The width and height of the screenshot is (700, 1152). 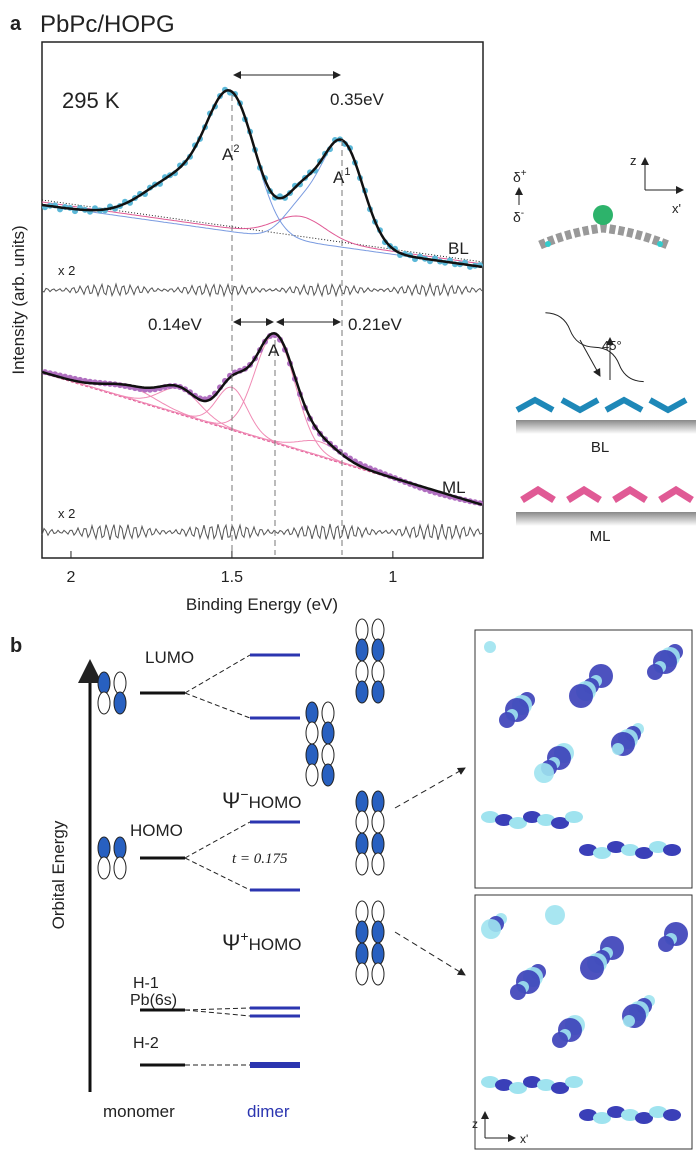 What do you see at coordinates (236, 149) in the screenshot?
I see `peak-label-sup: 2` at bounding box center [236, 149].